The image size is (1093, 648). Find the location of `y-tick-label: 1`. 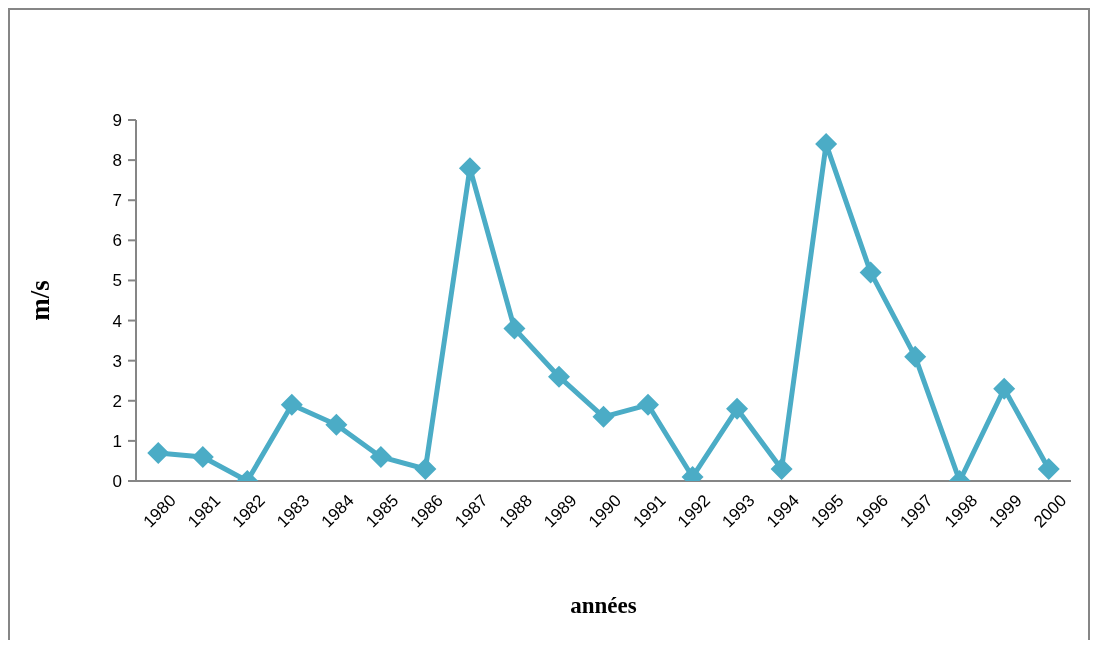

y-tick-label: 1 is located at coordinates (117, 441).